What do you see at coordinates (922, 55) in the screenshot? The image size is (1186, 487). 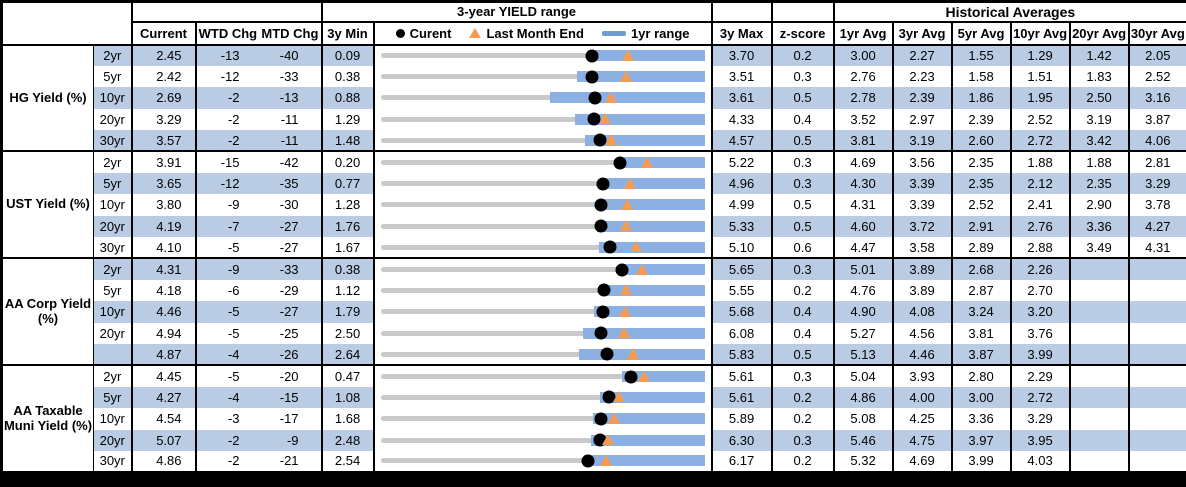 I see `avg-cell-3yr-avg: 2.27` at bounding box center [922, 55].